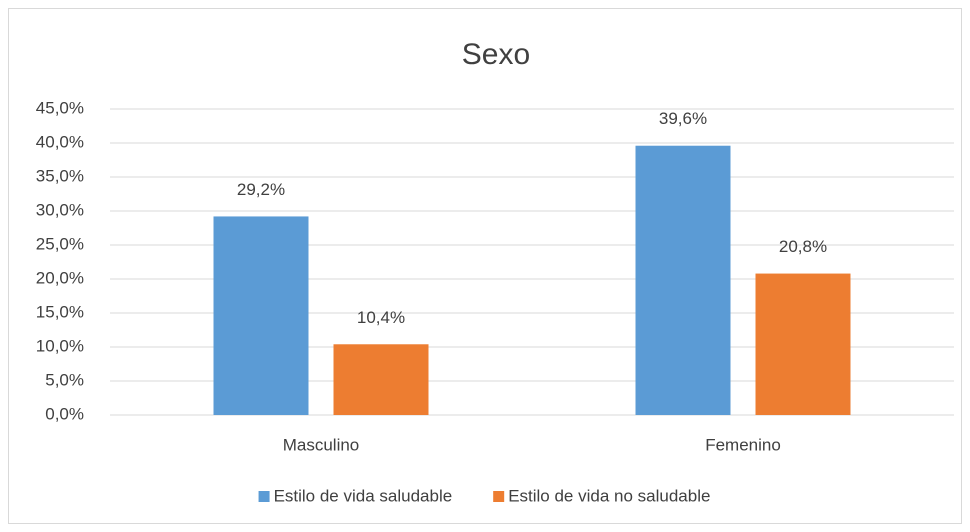 The height and width of the screenshot is (532, 970). I want to click on y-tick-label: 45,0%, so click(60, 107).